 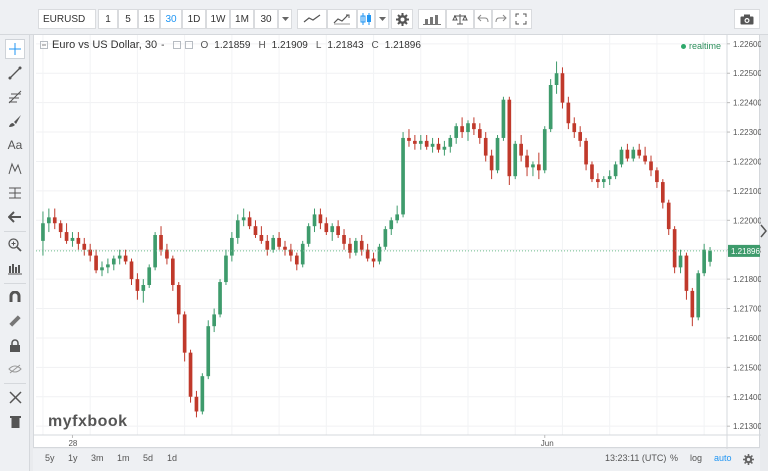 I want to click on text-icon: Aa, so click(x=15, y=145).